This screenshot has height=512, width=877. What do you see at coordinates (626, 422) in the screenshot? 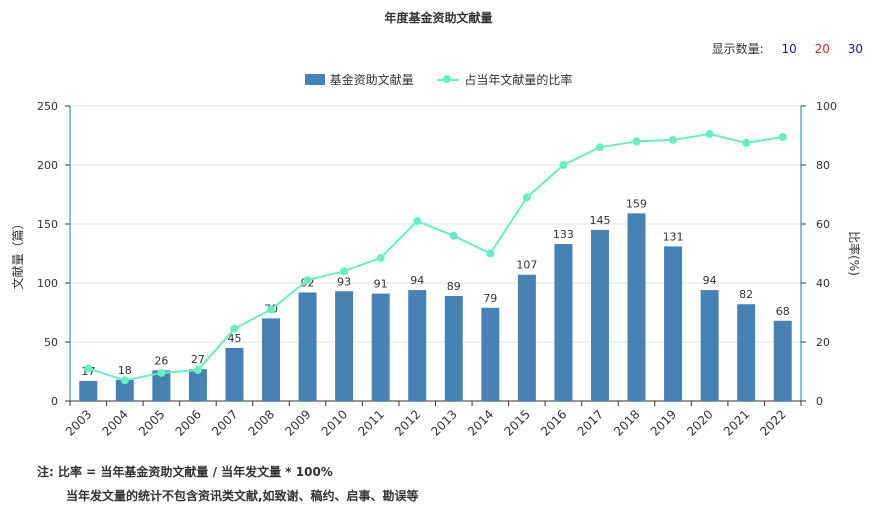
I see `x-tick-label: 2018` at bounding box center [626, 422].